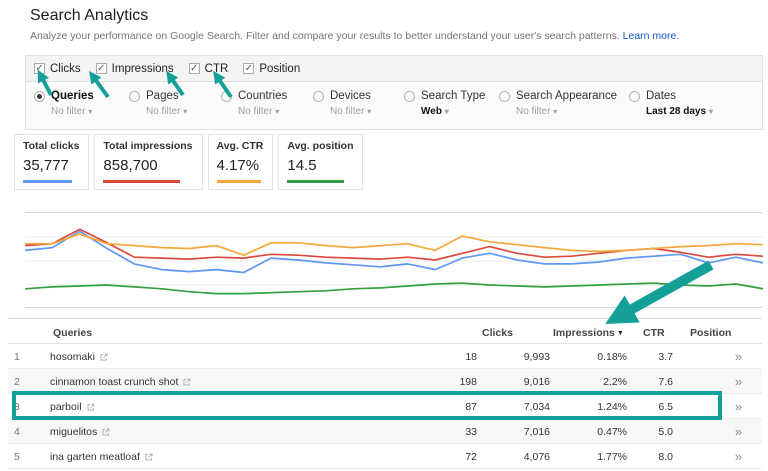 The width and height of the screenshot is (768, 471). What do you see at coordinates (558, 103) in the screenshot?
I see `tab-search-appearance: Search Appearance No filter ▾` at bounding box center [558, 103].